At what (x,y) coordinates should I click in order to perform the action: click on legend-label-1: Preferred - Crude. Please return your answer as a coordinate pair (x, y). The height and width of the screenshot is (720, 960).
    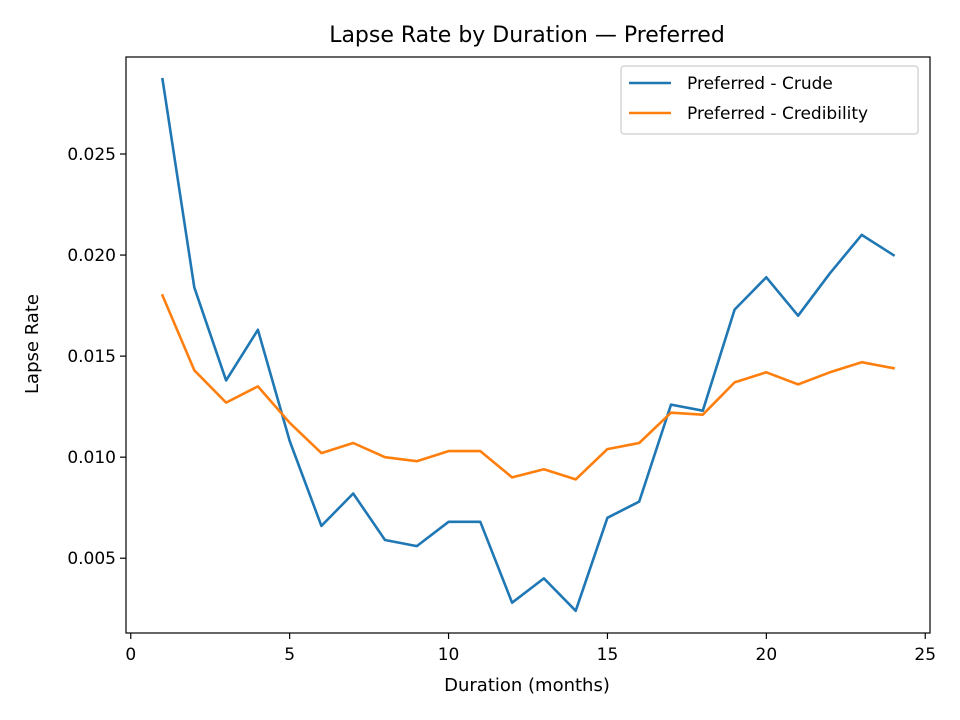
    Looking at the image, I should click on (760, 84).